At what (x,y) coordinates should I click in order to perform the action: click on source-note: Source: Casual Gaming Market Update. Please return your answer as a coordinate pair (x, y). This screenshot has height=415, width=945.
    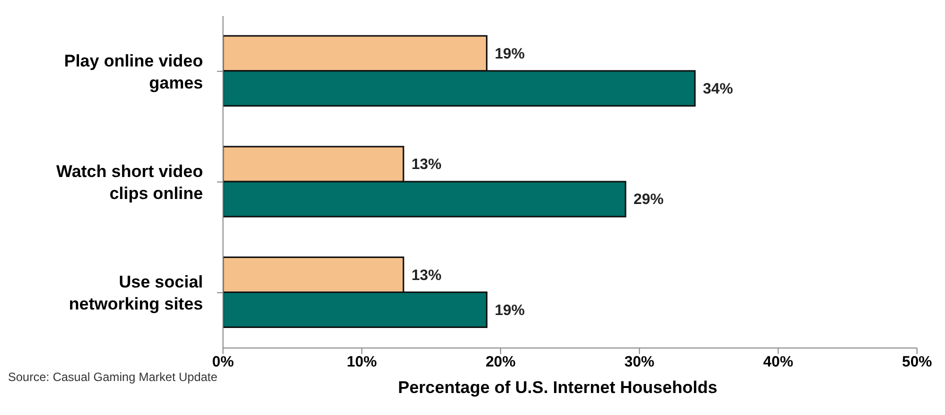
    Looking at the image, I should click on (113, 377).